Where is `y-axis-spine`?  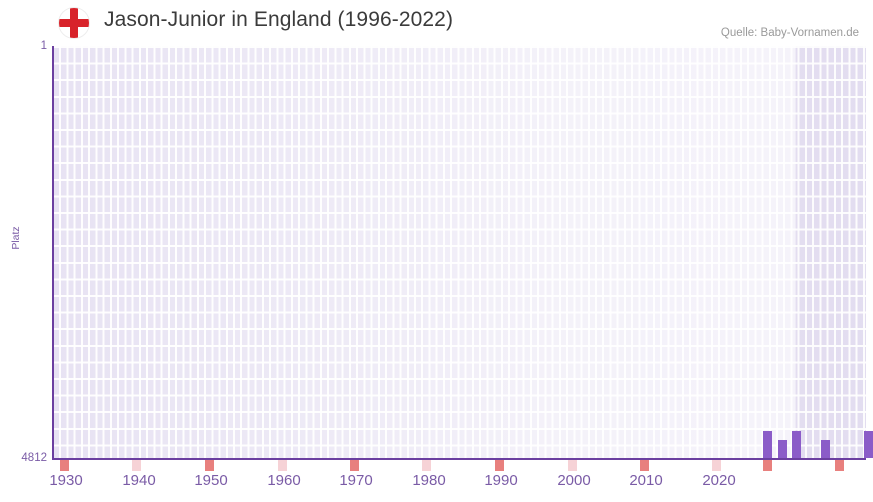 y-axis-spine is located at coordinates (53, 253).